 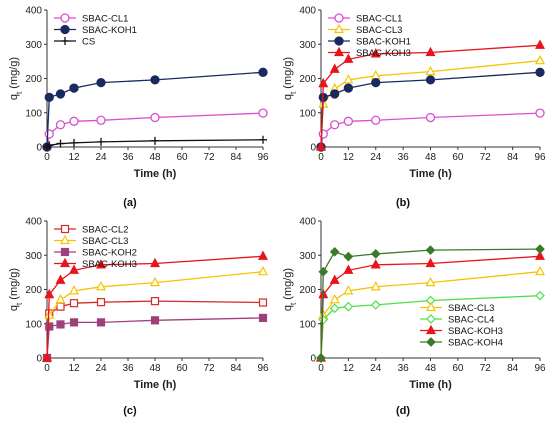 What do you see at coordinates (403, 411) in the screenshot?
I see `panel-label: (d)` at bounding box center [403, 411].